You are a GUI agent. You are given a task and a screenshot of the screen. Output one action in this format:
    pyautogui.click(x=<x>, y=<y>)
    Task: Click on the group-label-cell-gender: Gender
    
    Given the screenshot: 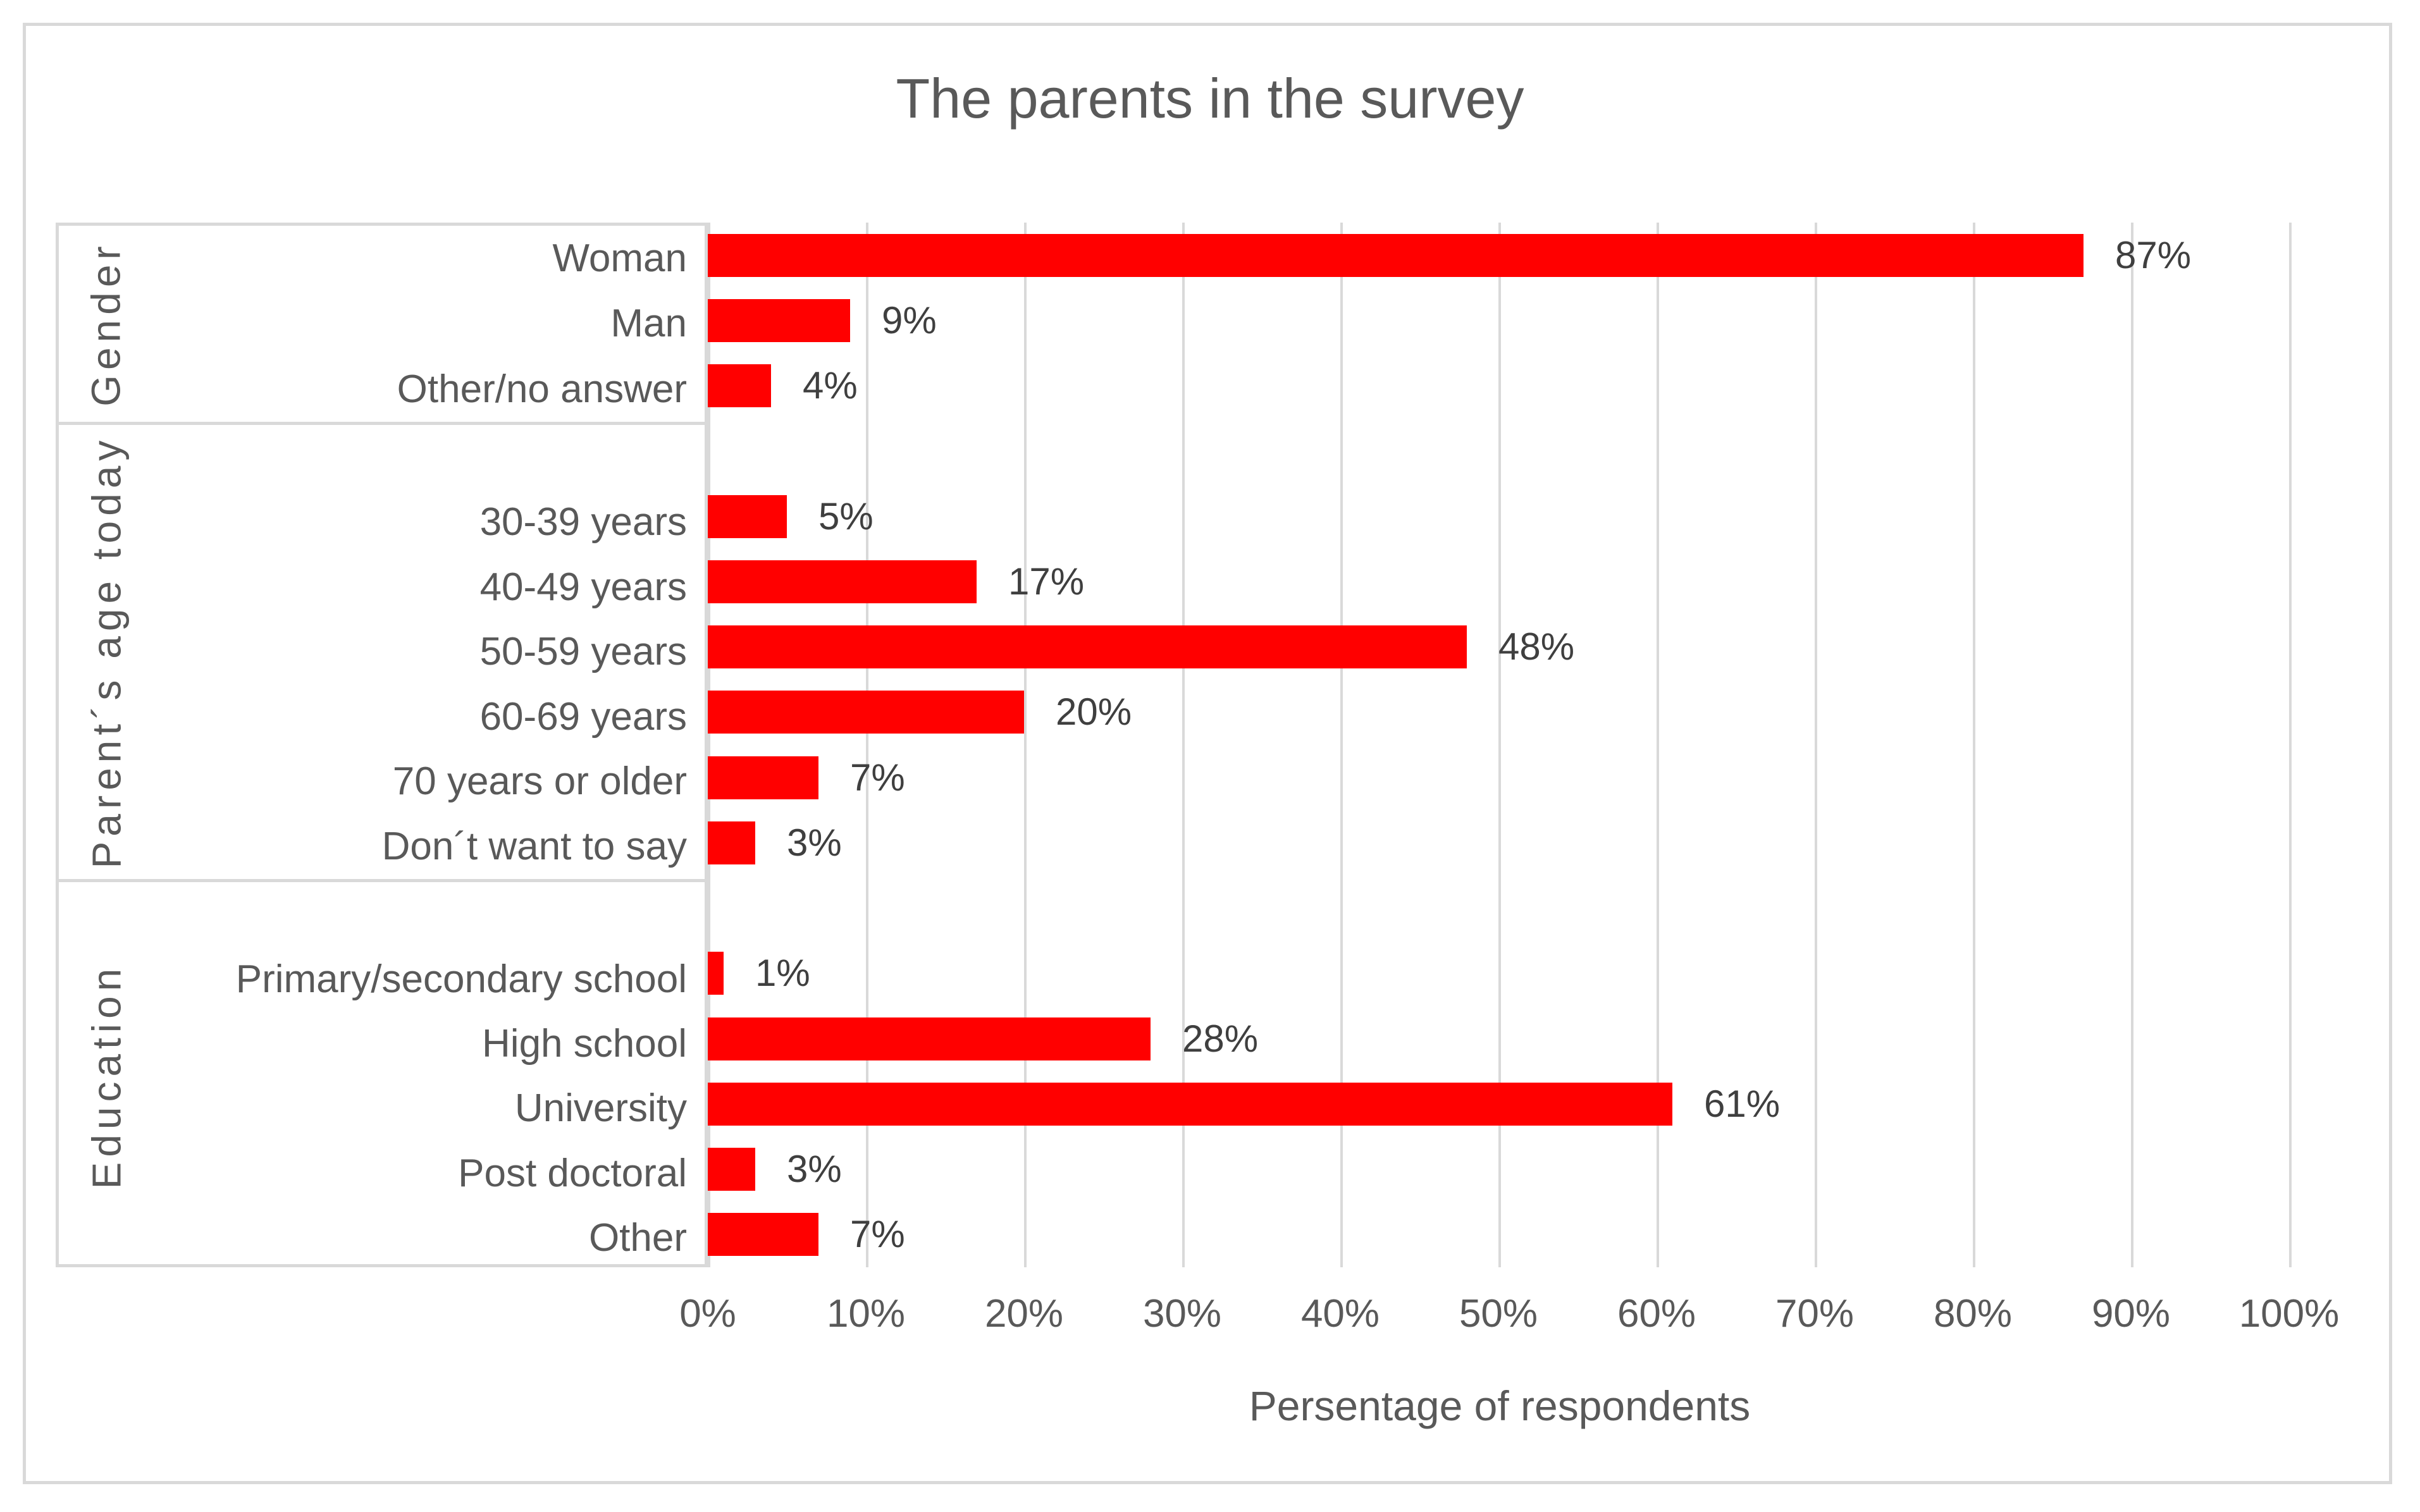 What is the action you would take?
    pyautogui.click(x=106, y=324)
    